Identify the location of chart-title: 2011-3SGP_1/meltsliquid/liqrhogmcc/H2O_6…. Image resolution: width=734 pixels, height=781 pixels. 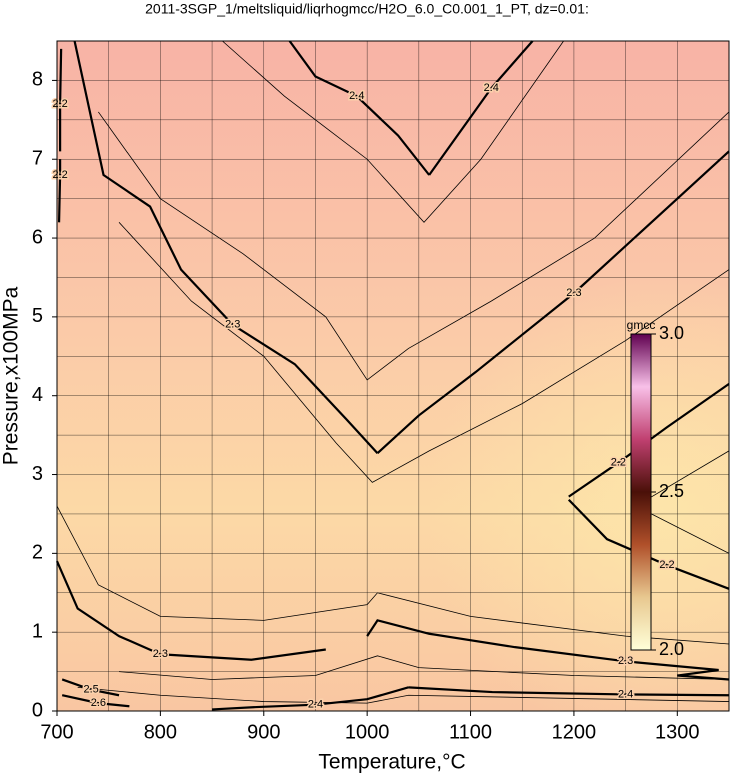
(367, 9).